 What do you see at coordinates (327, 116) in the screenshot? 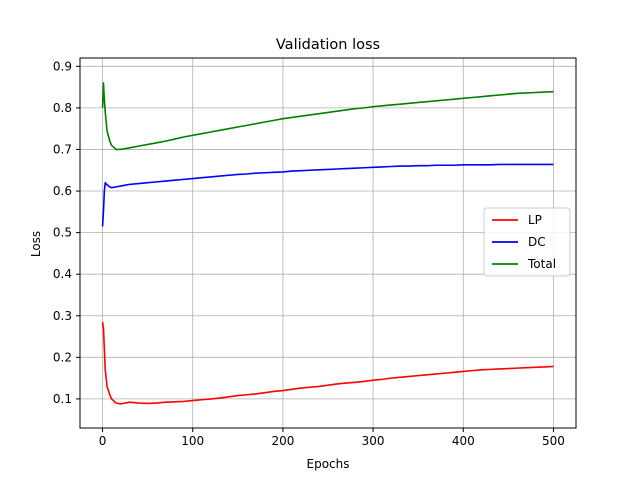
I see `series-line-total` at bounding box center [327, 116].